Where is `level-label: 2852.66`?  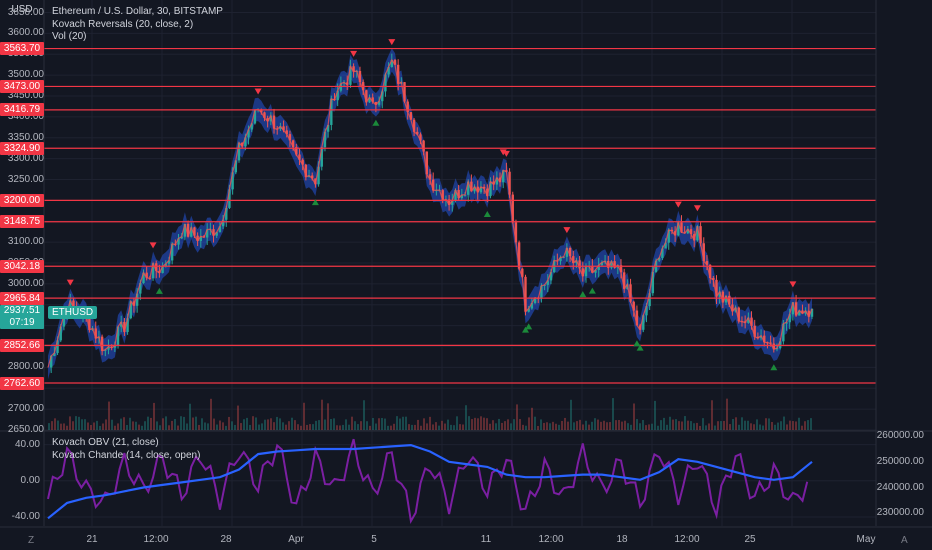
level-label: 2852.66 is located at coordinates (22, 345).